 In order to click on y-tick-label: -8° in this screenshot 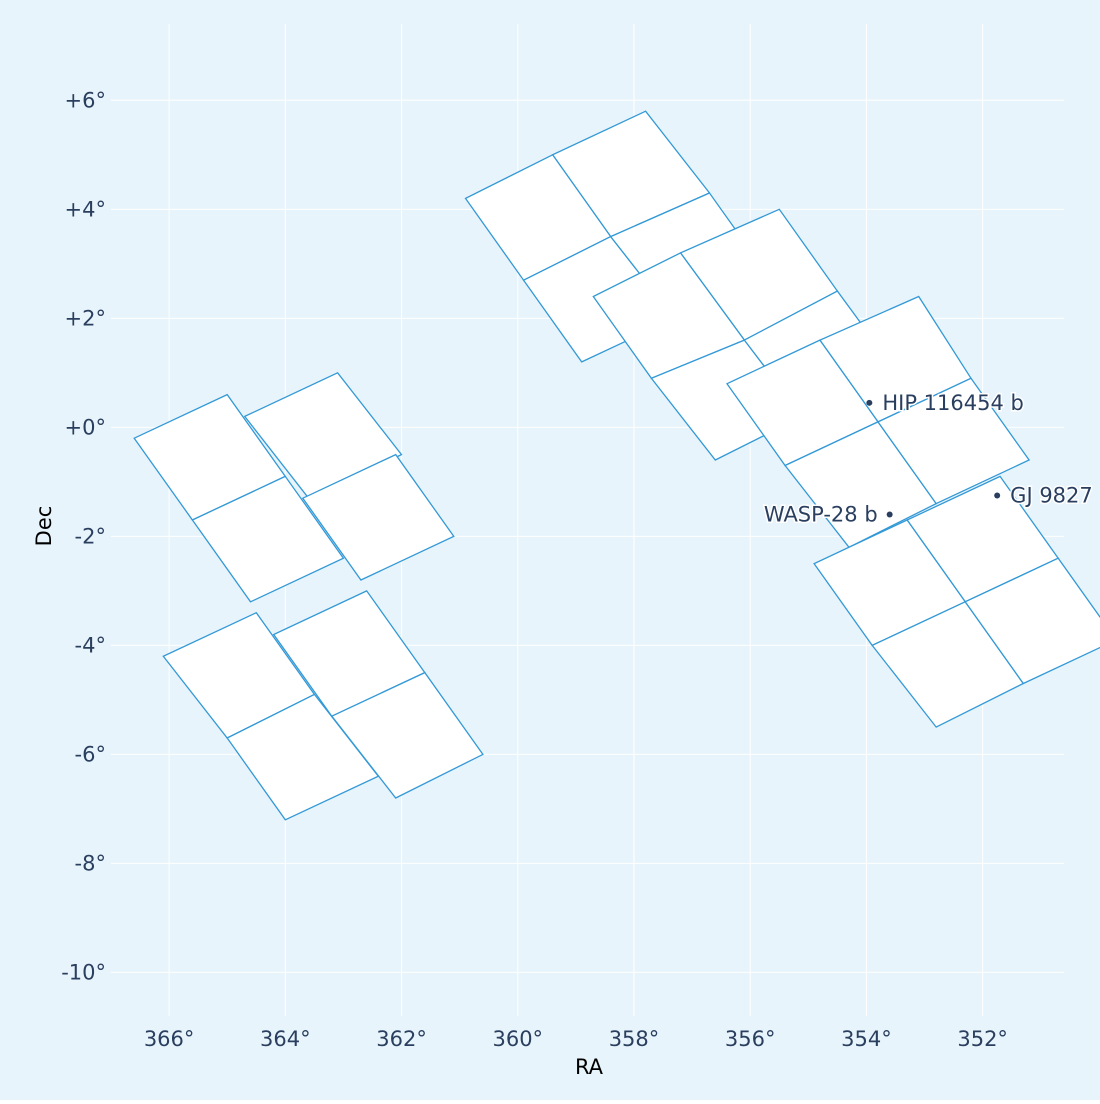, I will do `click(90, 863)`.